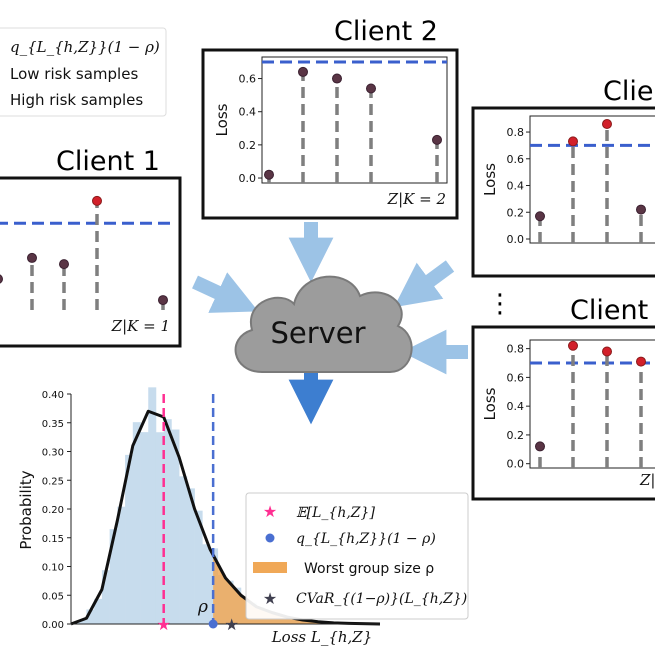  What do you see at coordinates (53, 625) in the screenshot?
I see `ytick-label: 0.00` at bounding box center [53, 625].